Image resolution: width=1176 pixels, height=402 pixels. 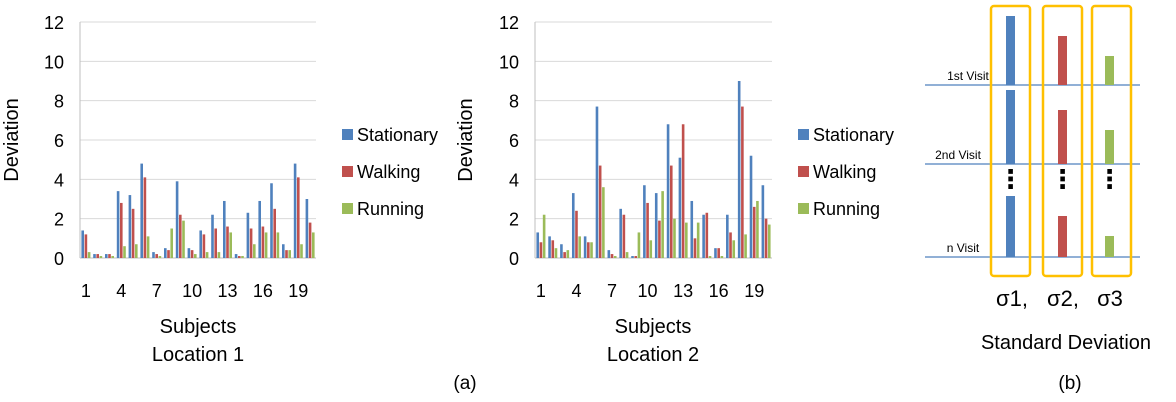 What do you see at coordinates (803, 208) in the screenshot?
I see `legend-swatch-running` at bounding box center [803, 208].